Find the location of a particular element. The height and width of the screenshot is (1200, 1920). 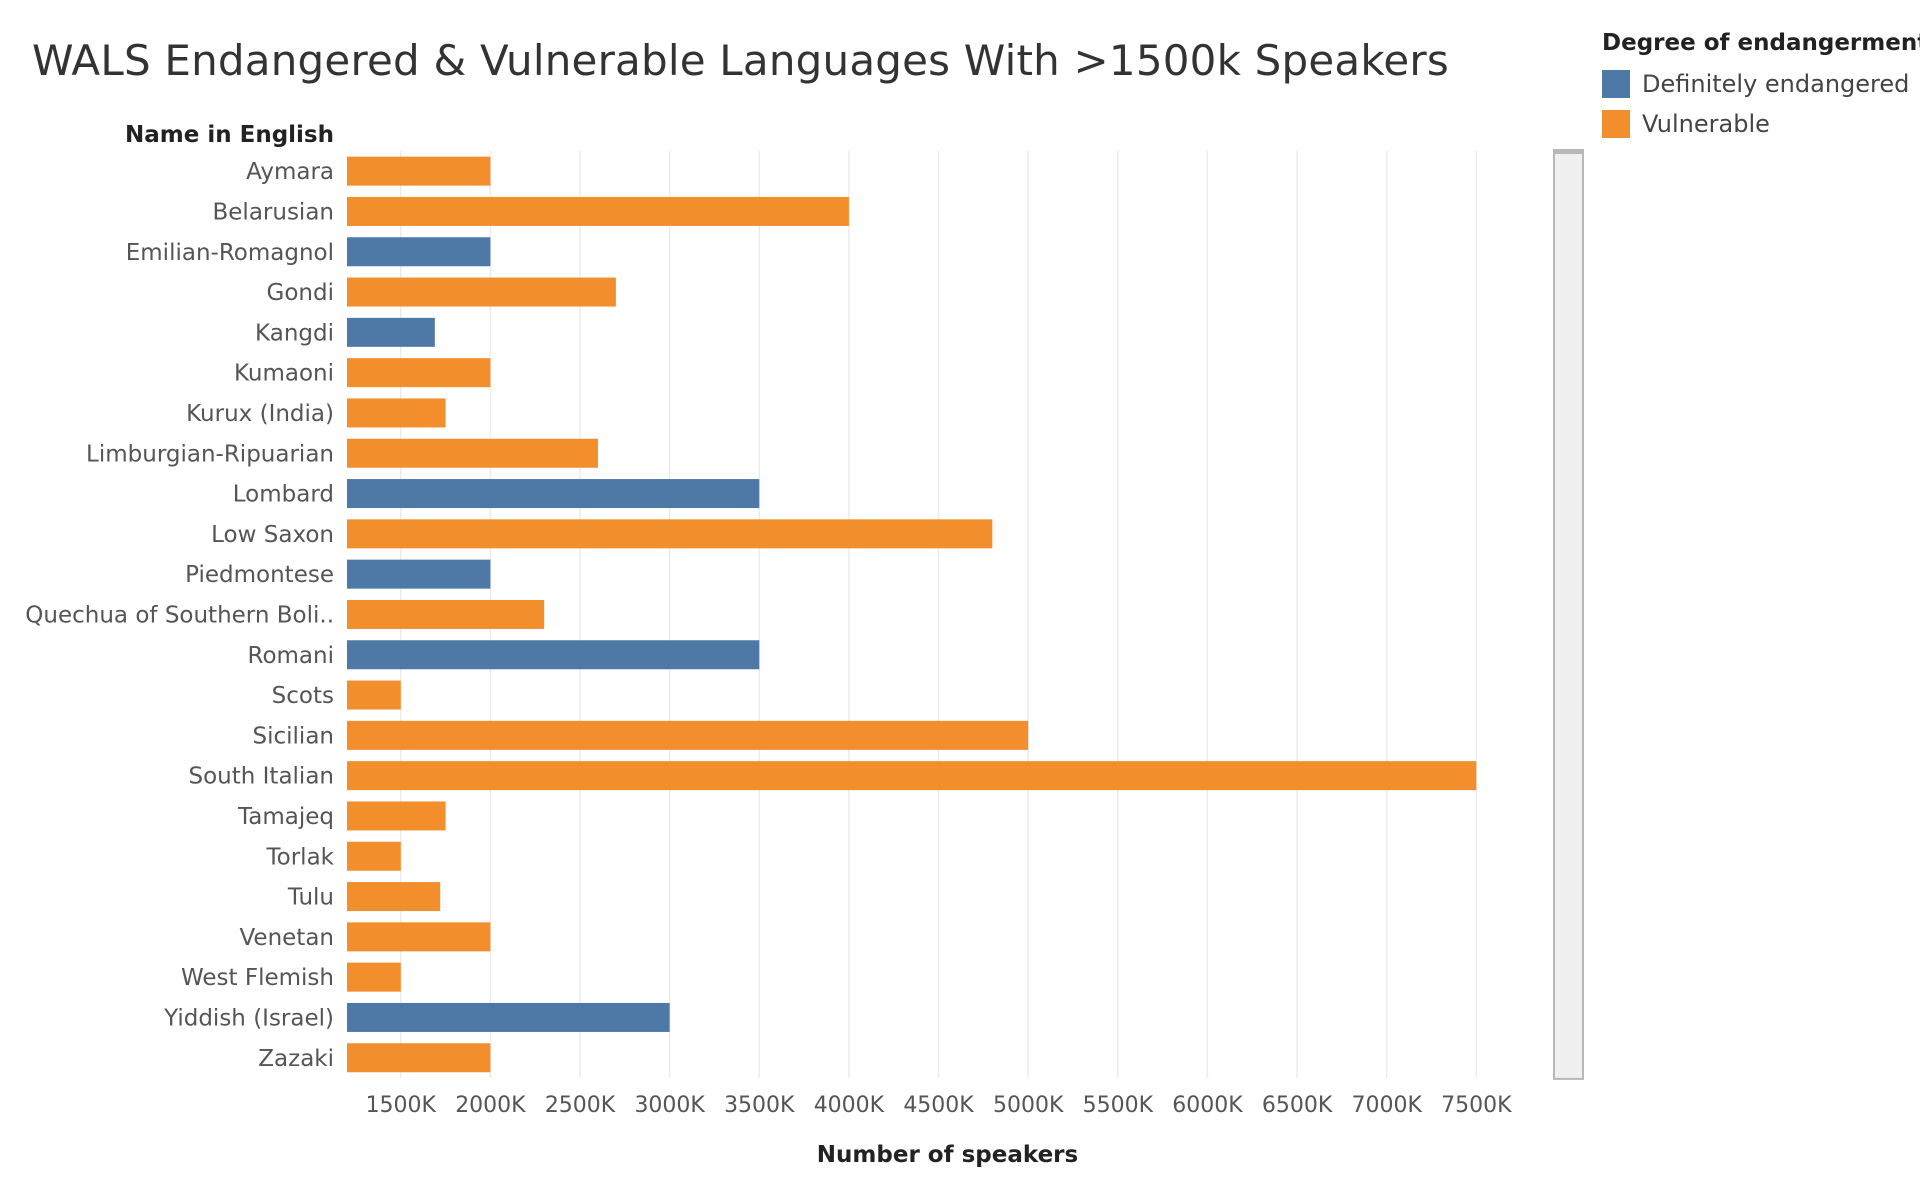

x-tick-label-2500k: 2500K is located at coordinates (580, 1105).